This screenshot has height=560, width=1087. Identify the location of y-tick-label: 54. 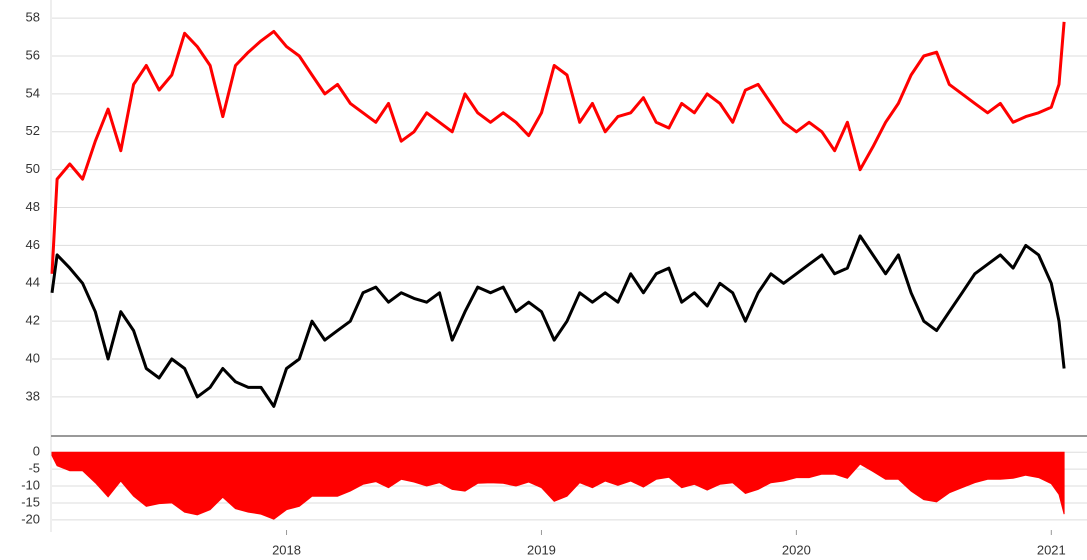
(33, 92).